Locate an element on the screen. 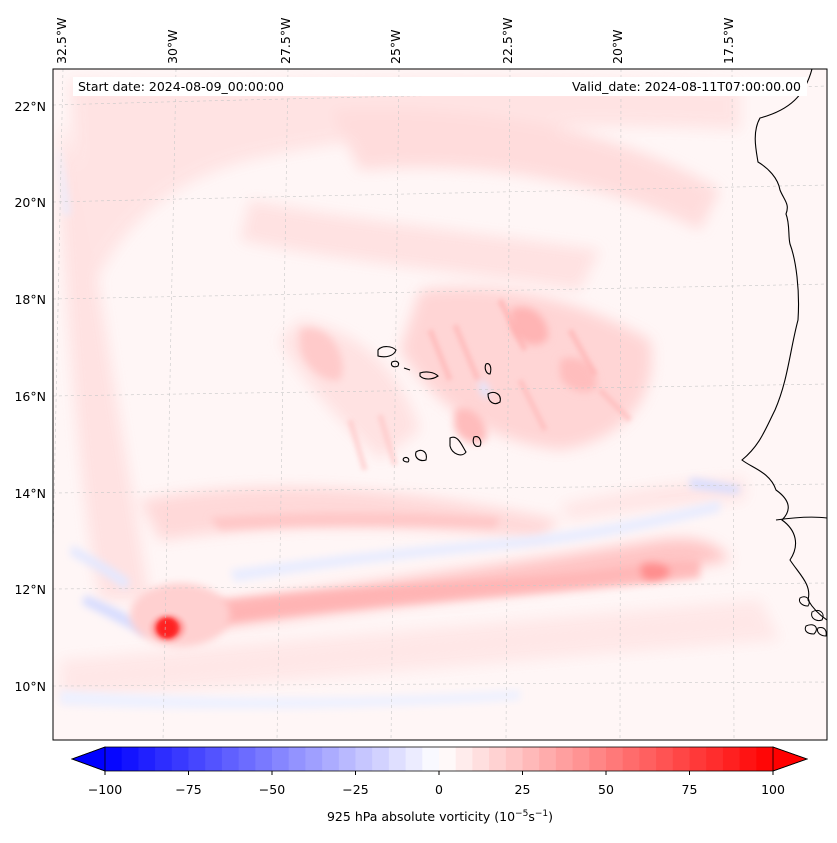  lon-label: 27.5°W is located at coordinates (285, 41).